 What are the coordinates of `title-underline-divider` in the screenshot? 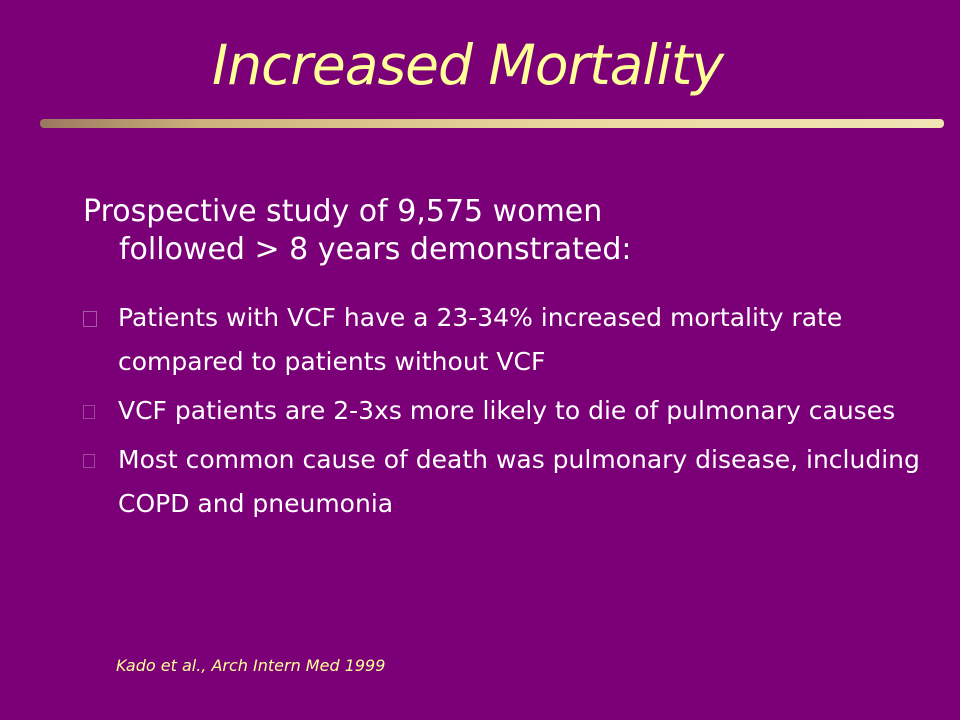 It's located at (492, 123).